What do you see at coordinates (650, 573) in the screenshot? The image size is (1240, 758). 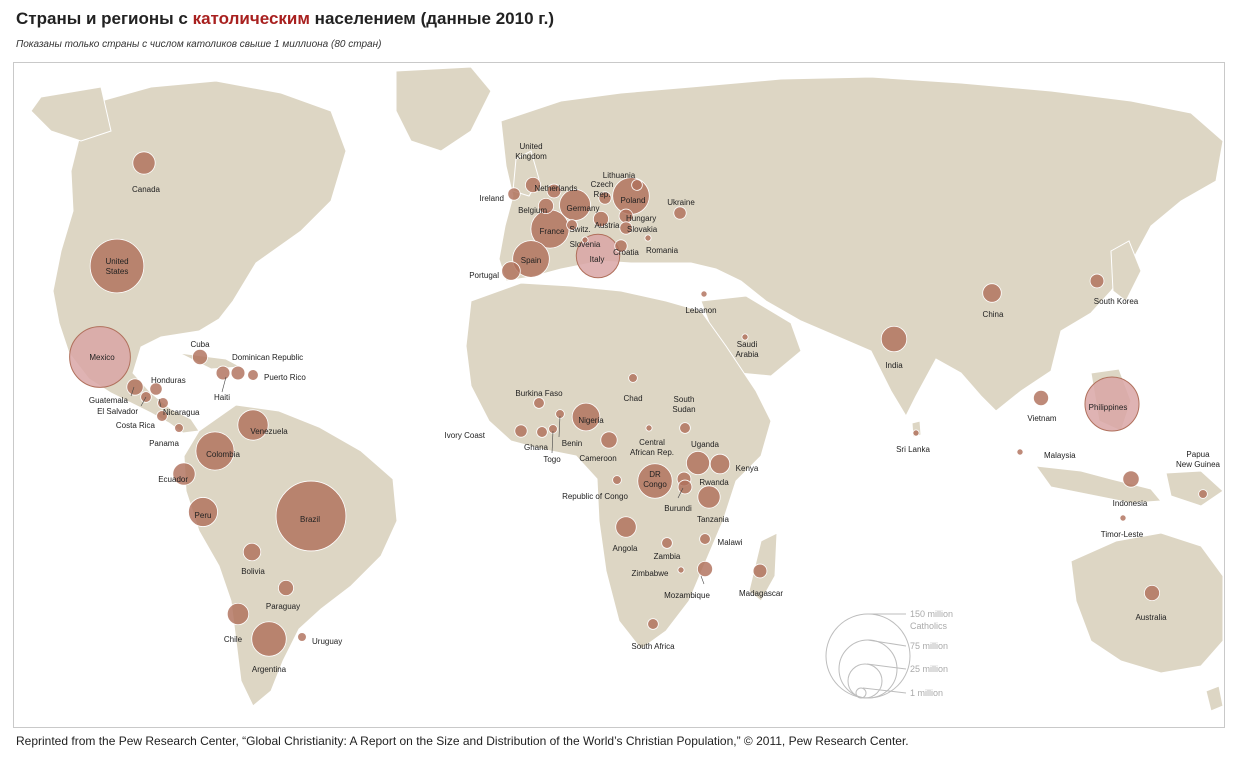 I see `label-line-zimbabwe-0: Zimbabwe` at bounding box center [650, 573].